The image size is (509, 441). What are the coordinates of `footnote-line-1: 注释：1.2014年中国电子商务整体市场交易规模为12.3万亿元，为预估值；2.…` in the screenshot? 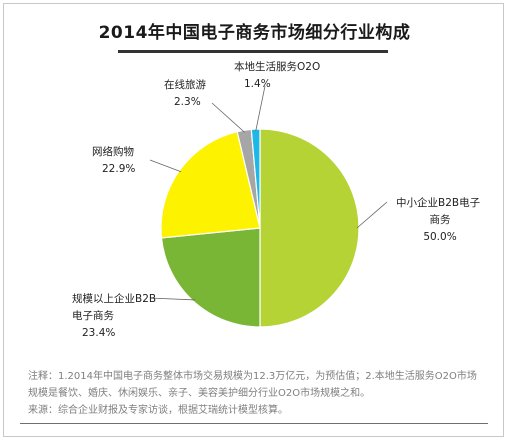 It's located at (252, 376).